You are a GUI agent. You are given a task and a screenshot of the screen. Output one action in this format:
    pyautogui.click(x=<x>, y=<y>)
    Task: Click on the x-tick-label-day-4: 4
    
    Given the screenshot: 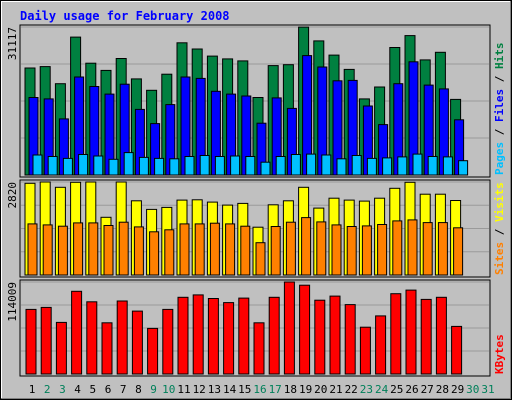 What is the action you would take?
    pyautogui.click(x=77, y=389)
    